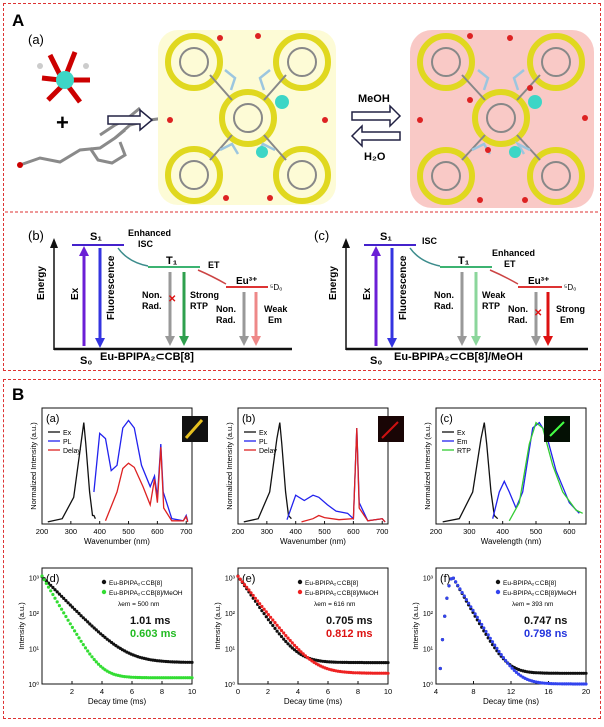  What do you see at coordinates (268, 691) in the screenshot?
I see `x-tick-label-e: 2` at bounding box center [268, 691].